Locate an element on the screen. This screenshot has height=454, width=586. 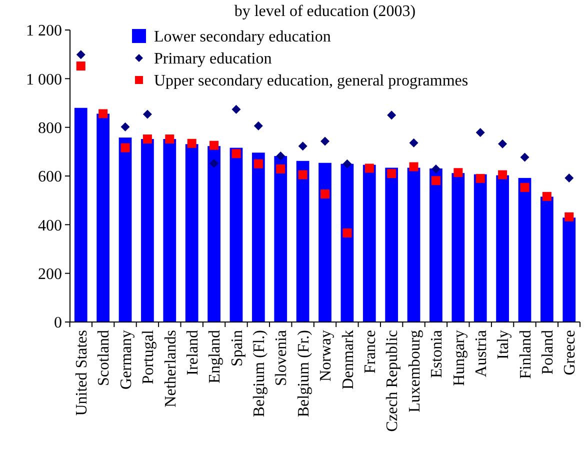
x-tick-label: Germany is located at coordinates (126, 360).